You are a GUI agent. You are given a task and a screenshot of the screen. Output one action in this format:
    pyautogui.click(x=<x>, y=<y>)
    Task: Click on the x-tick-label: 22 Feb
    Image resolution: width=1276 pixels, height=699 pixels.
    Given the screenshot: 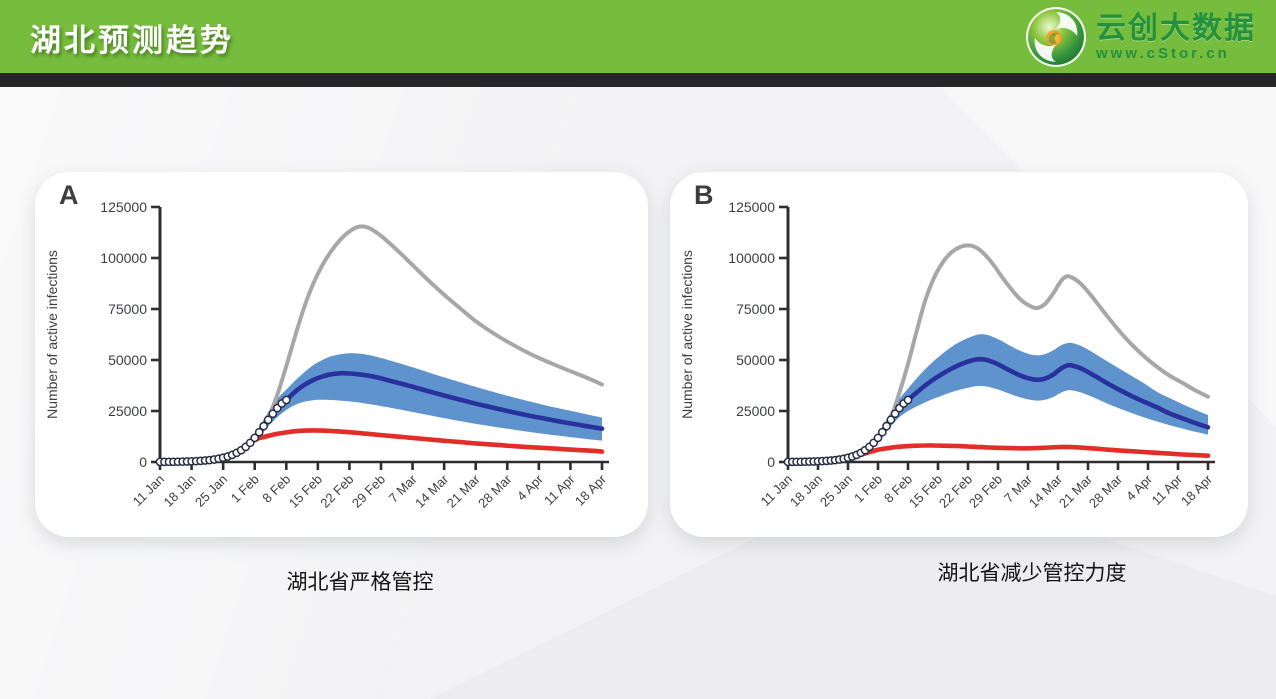 What is the action you would take?
    pyautogui.click(x=336, y=491)
    